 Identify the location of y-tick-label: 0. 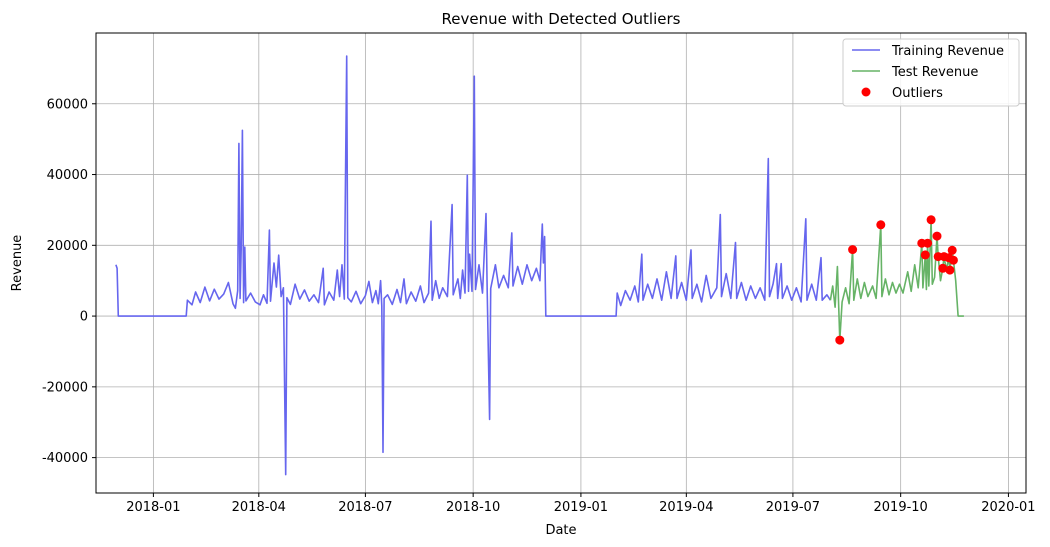
(84, 317).